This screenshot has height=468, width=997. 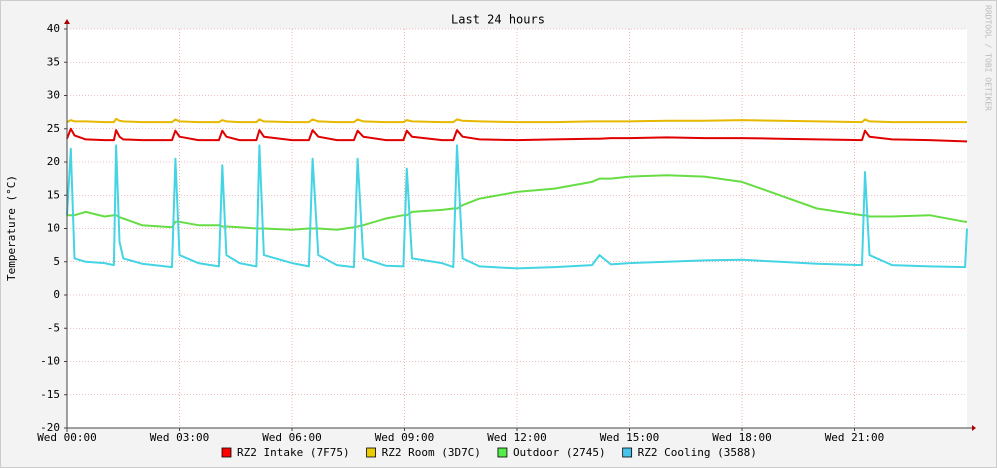 I want to click on y-tick-label: -20, so click(x=50, y=427).